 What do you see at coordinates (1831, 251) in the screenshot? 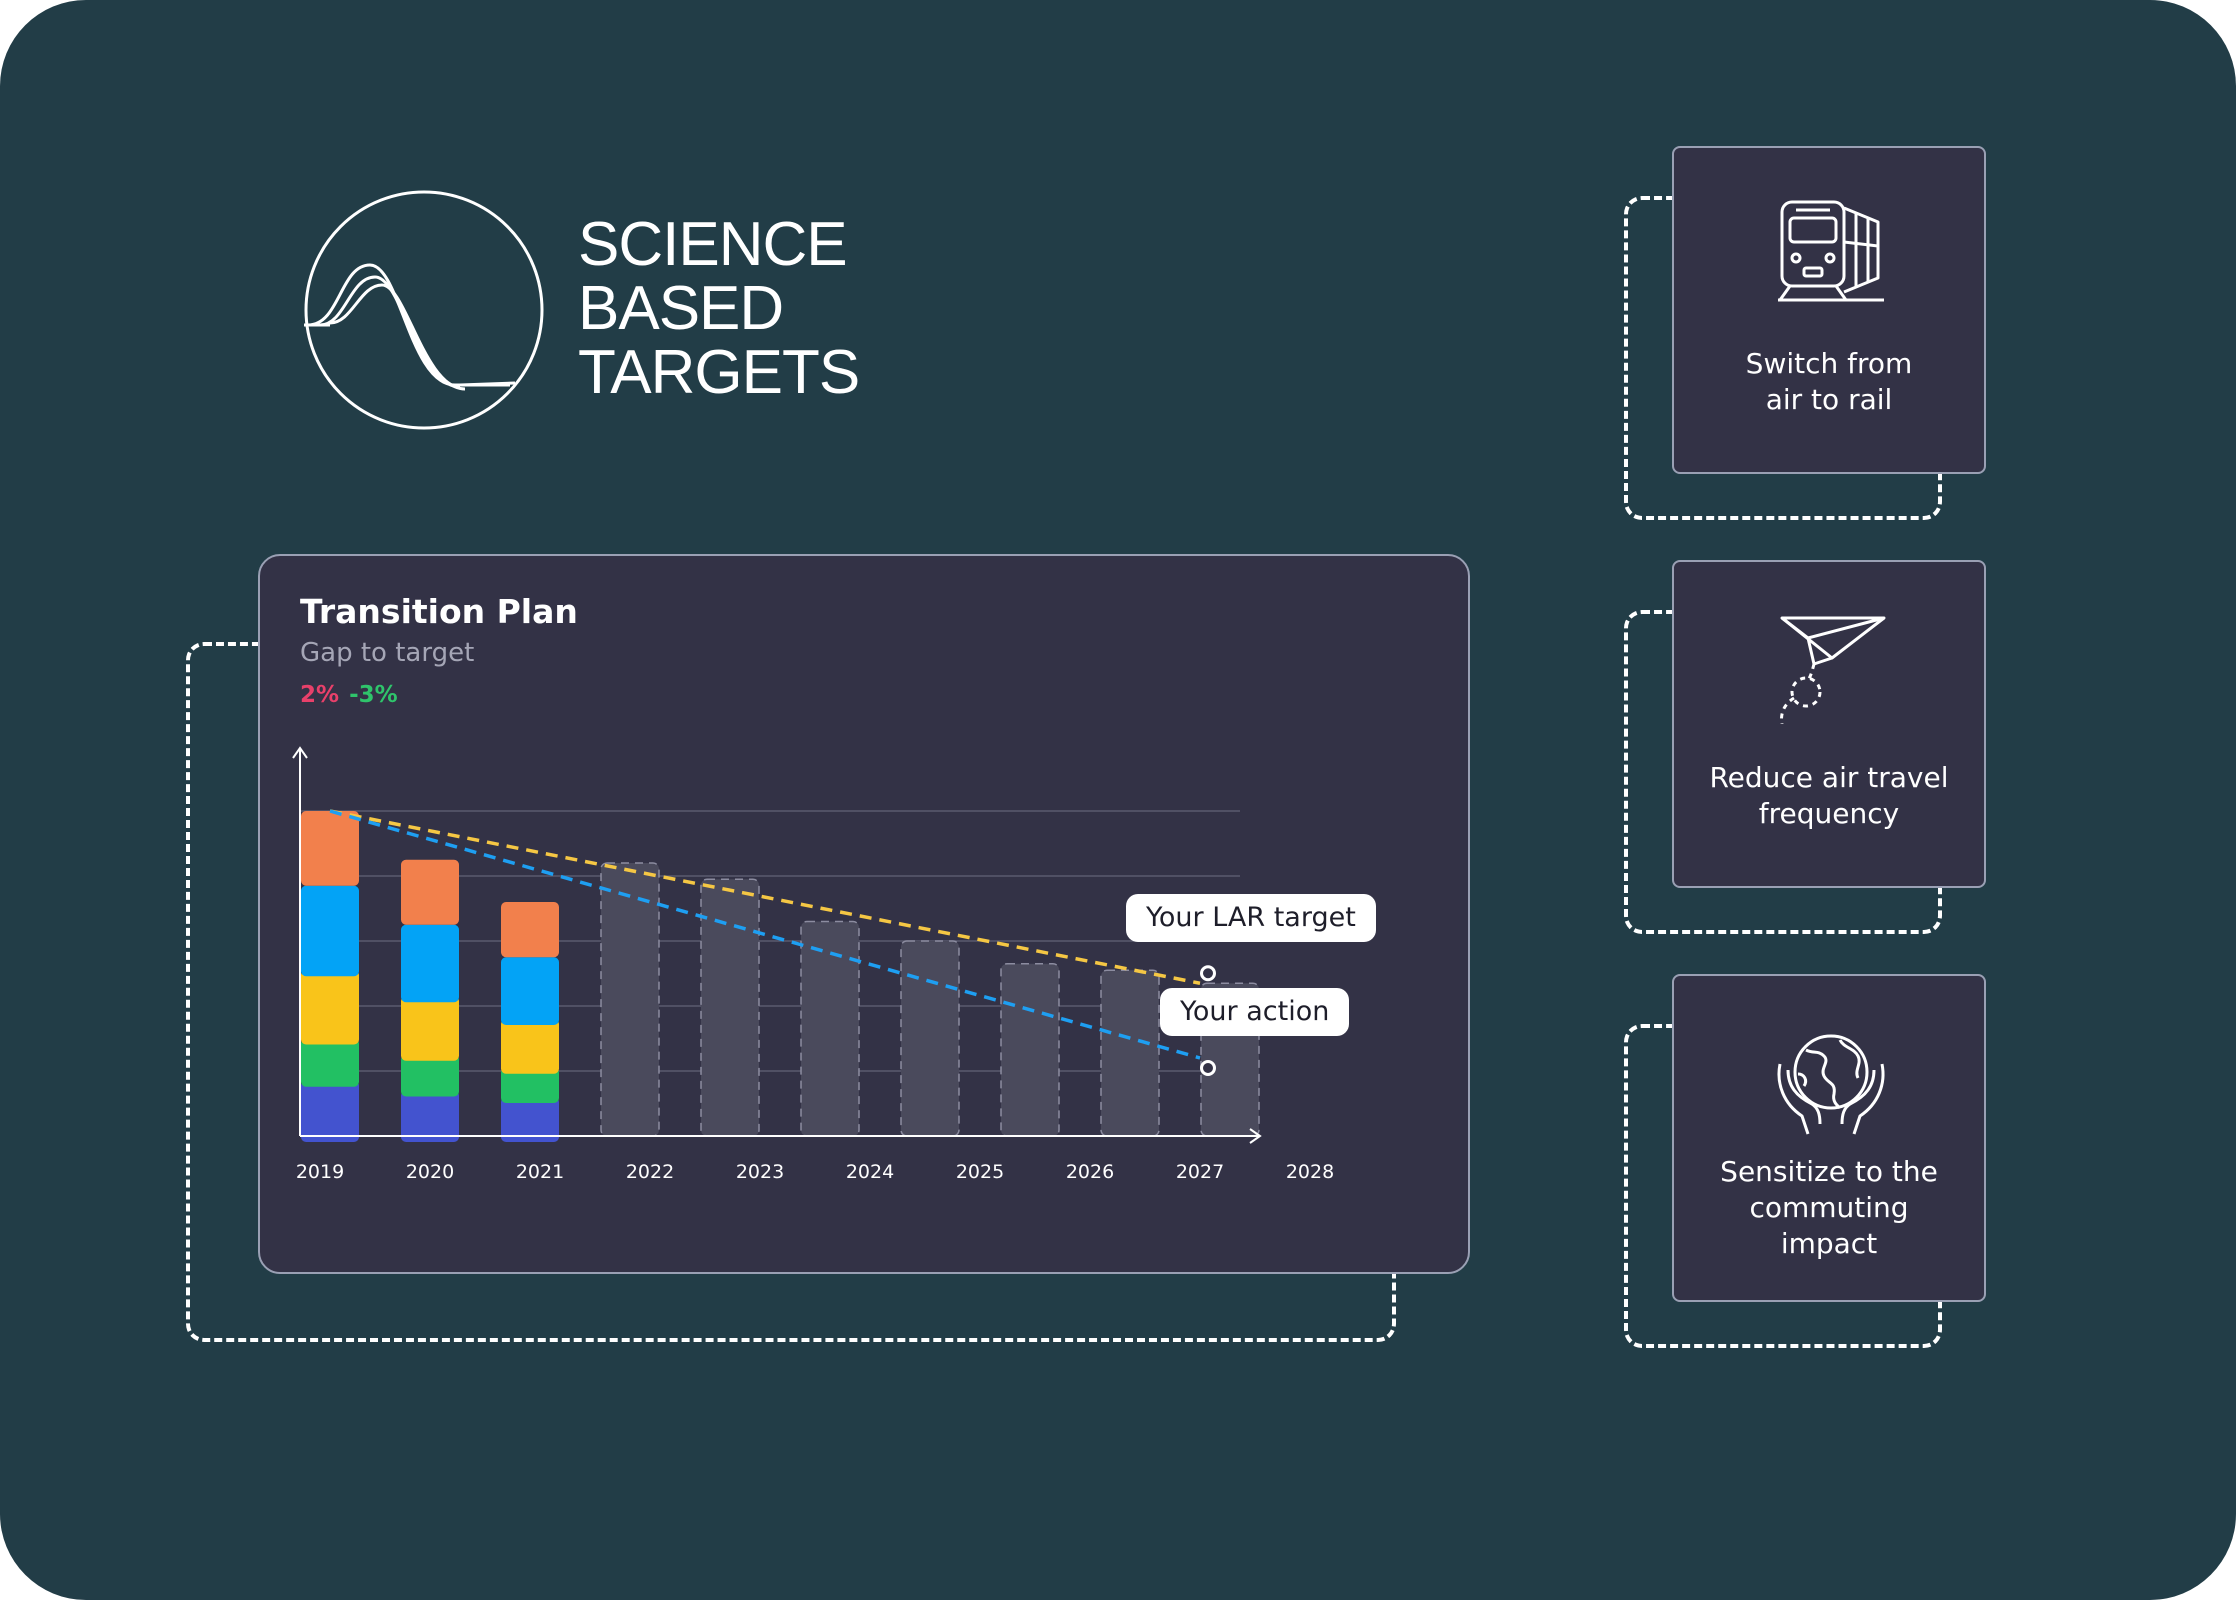
I see `train-icon` at bounding box center [1831, 251].